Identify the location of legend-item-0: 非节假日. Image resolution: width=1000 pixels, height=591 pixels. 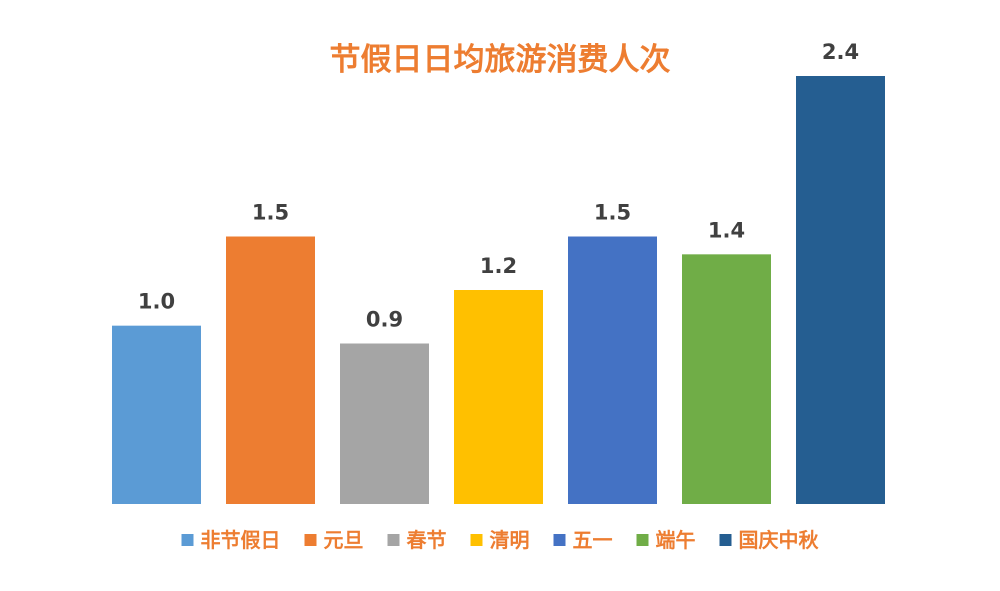
(231, 540).